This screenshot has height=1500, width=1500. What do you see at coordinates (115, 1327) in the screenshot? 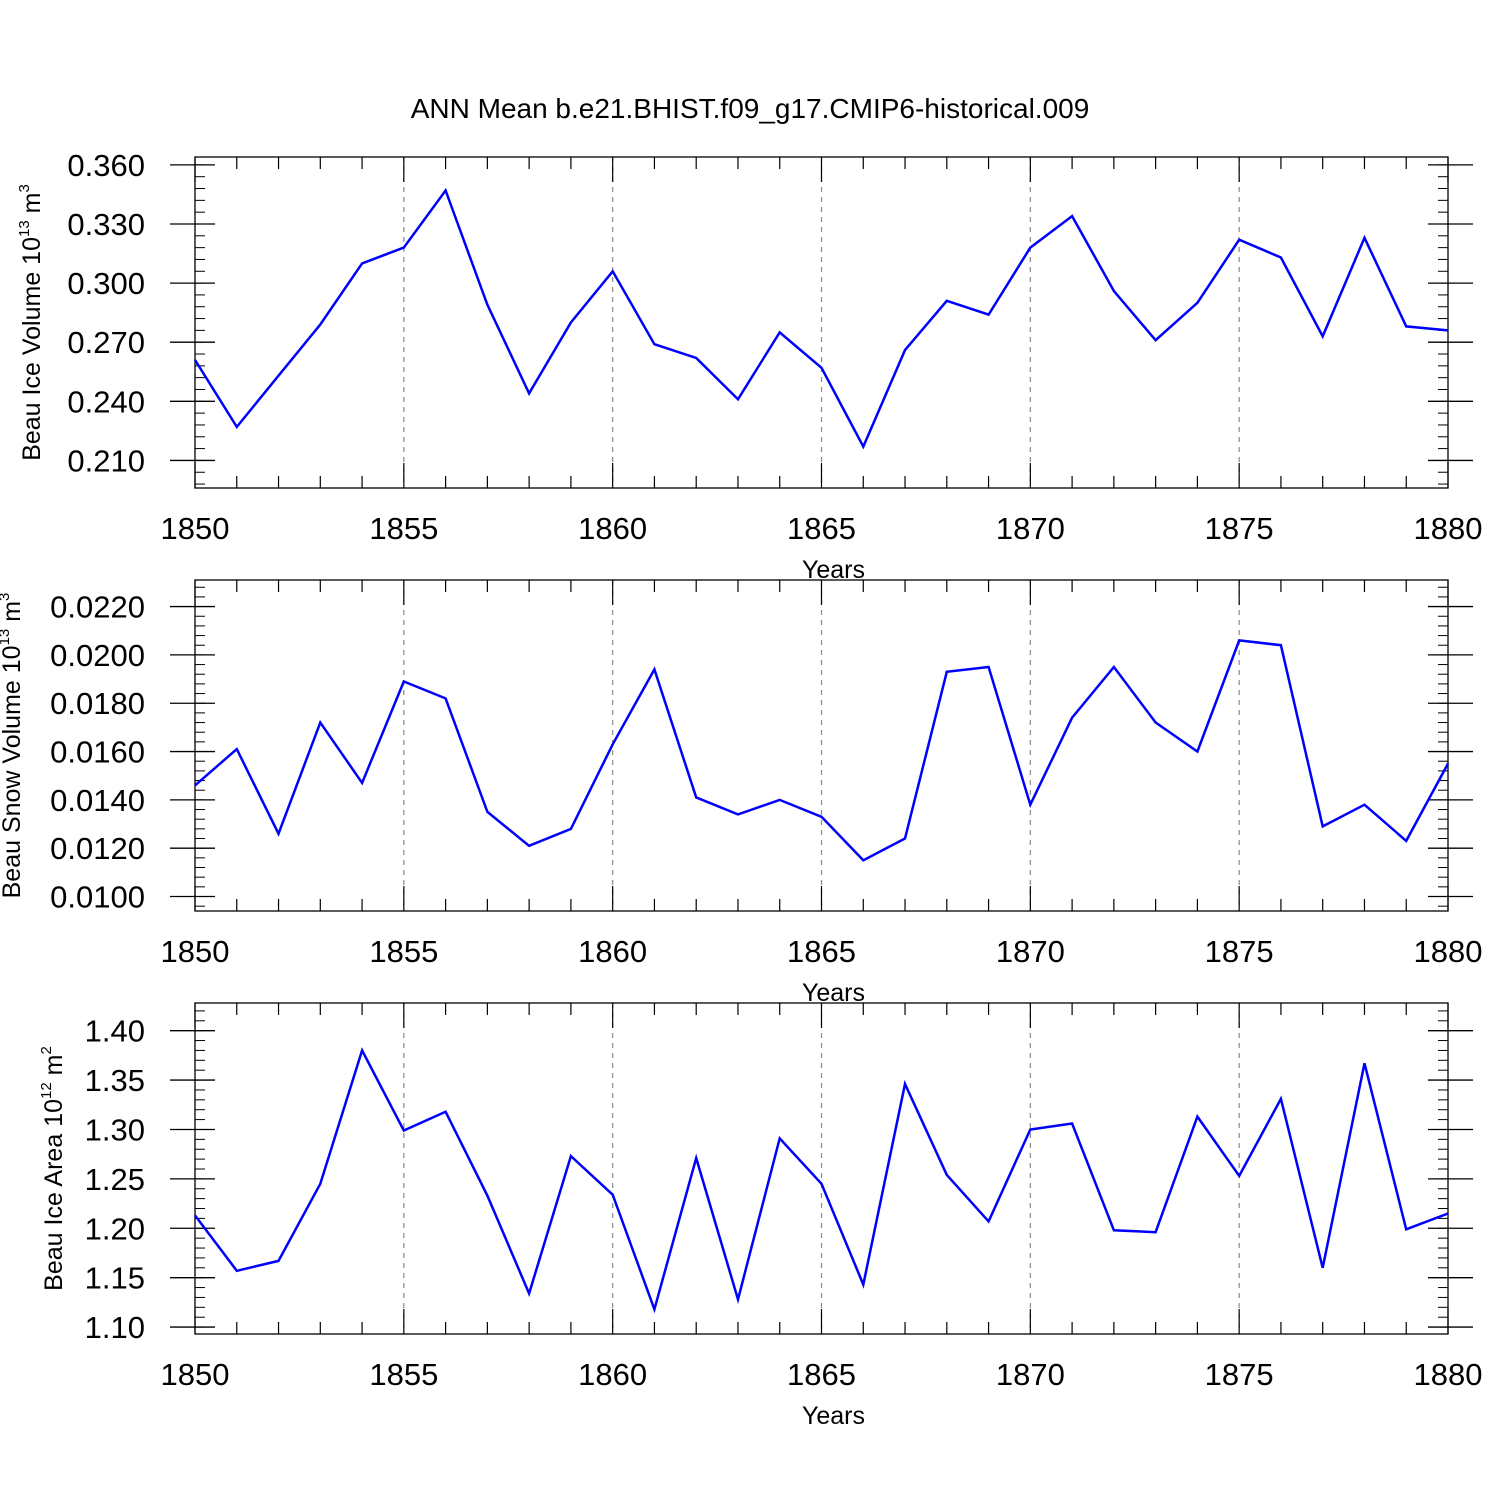
I see `y-tick-label: 1.10` at bounding box center [115, 1327].